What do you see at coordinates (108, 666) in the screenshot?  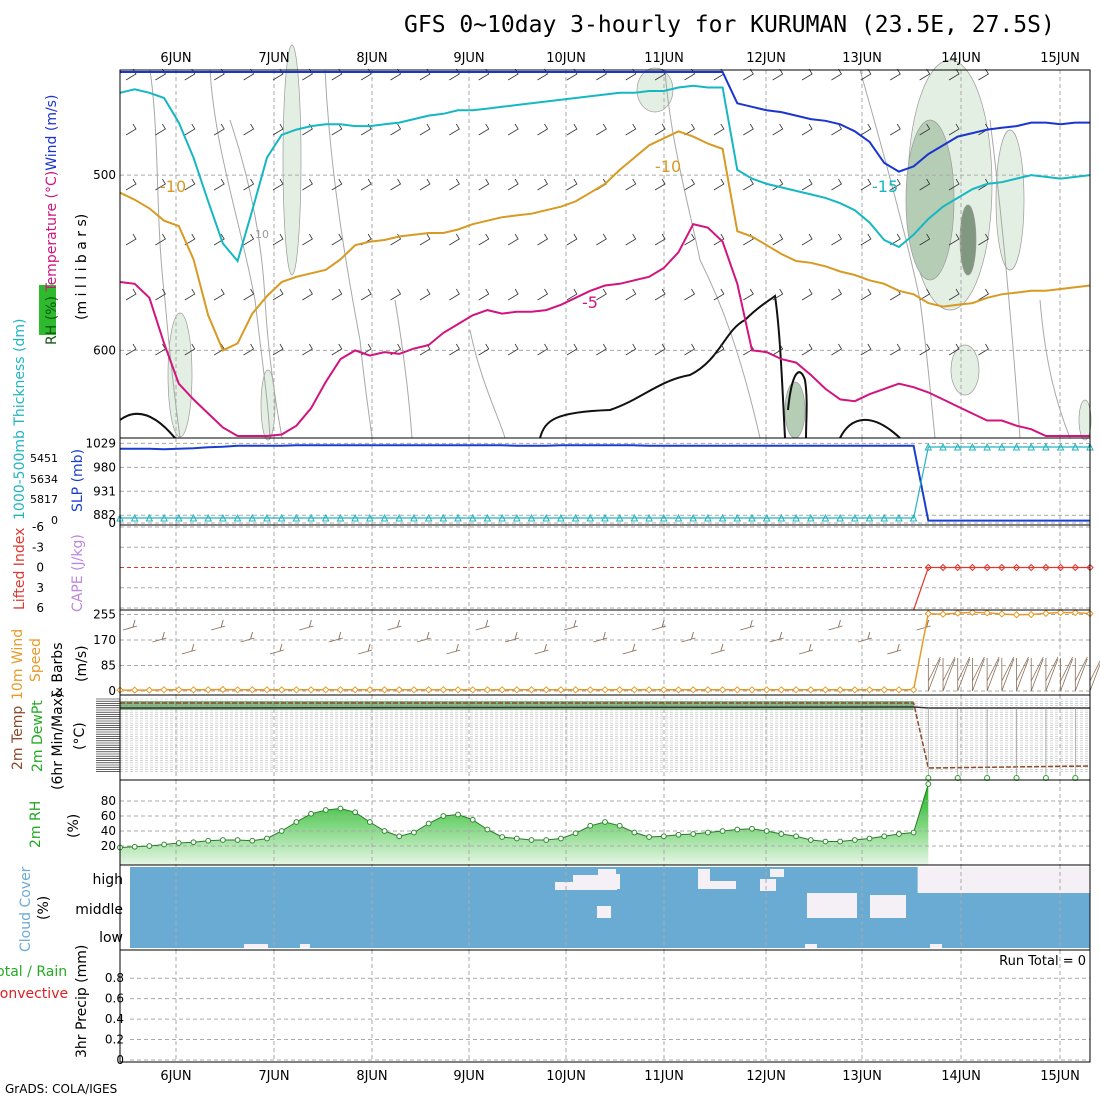 I see `wind-tick-label: 85` at bounding box center [108, 666].